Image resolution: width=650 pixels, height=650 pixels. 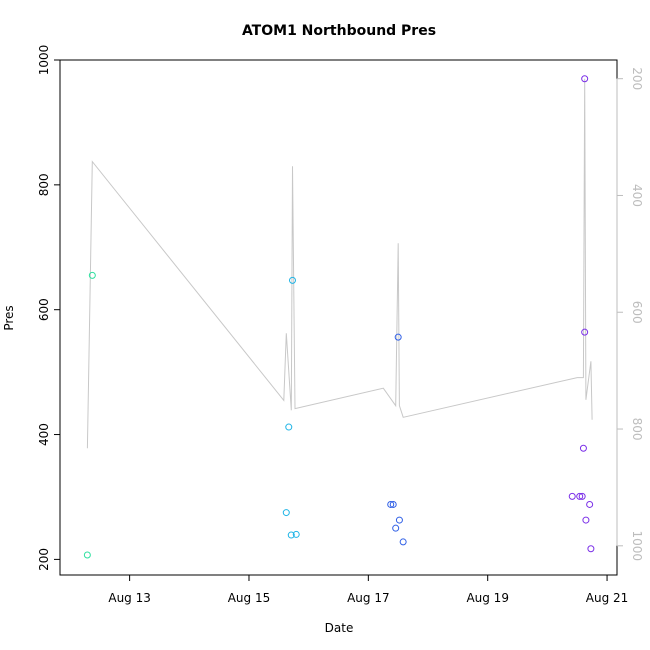 What do you see at coordinates (637, 312) in the screenshot?
I see `y2-tick-label: 600` at bounding box center [637, 312].